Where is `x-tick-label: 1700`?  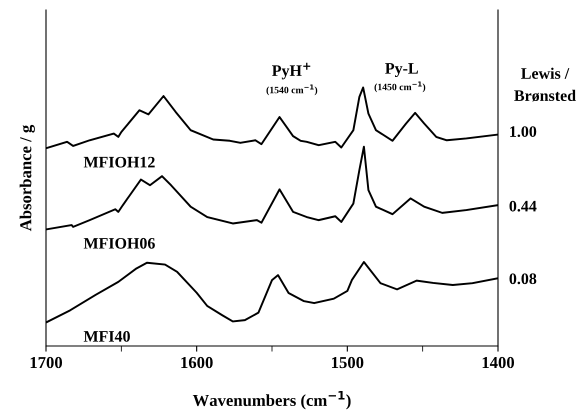 x-tick-label: 1700 is located at coordinates (46, 362).